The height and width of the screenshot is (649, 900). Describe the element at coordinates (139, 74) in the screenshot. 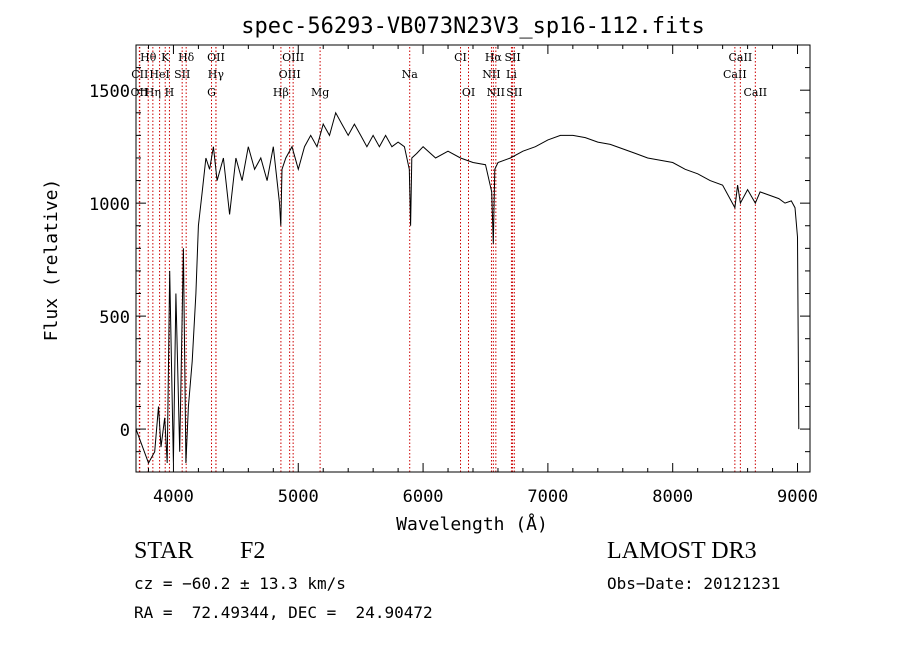

I see `line-label: CII` at that location.